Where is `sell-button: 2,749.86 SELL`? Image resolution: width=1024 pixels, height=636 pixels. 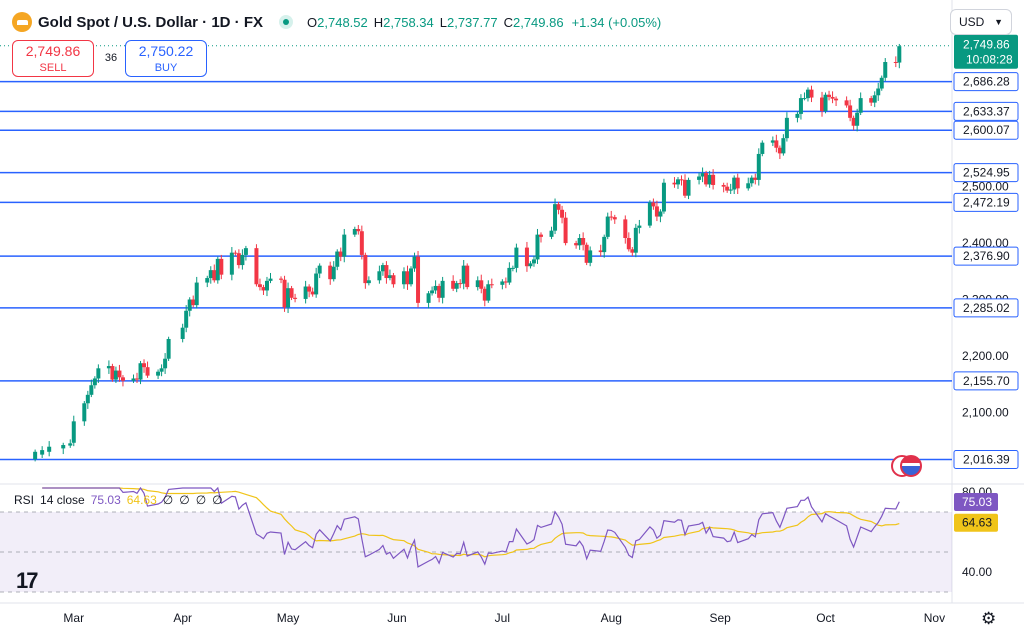
sell-button: 2,749.86 SELL is located at coordinates (53, 58).